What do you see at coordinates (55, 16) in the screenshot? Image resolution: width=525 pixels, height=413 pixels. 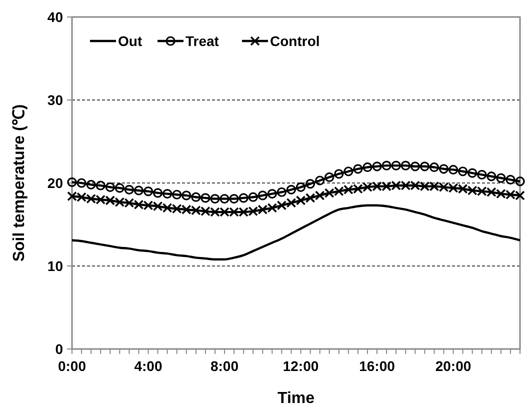 I see `y-tick-label: 40` at bounding box center [55, 16].